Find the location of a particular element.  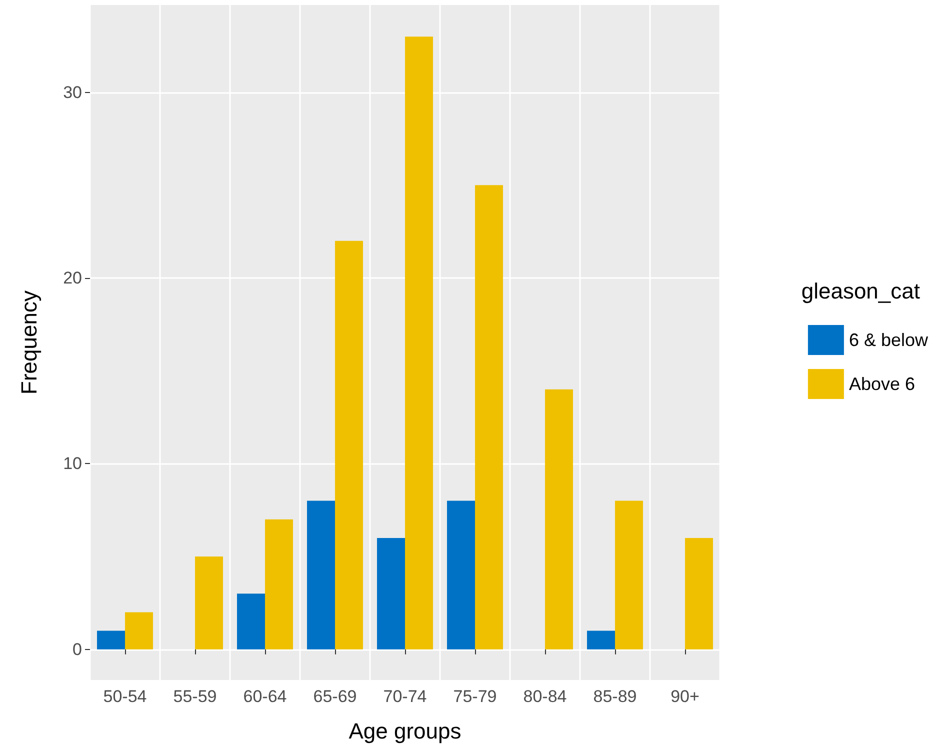

x-tick-label: 70-74 is located at coordinates (405, 696).